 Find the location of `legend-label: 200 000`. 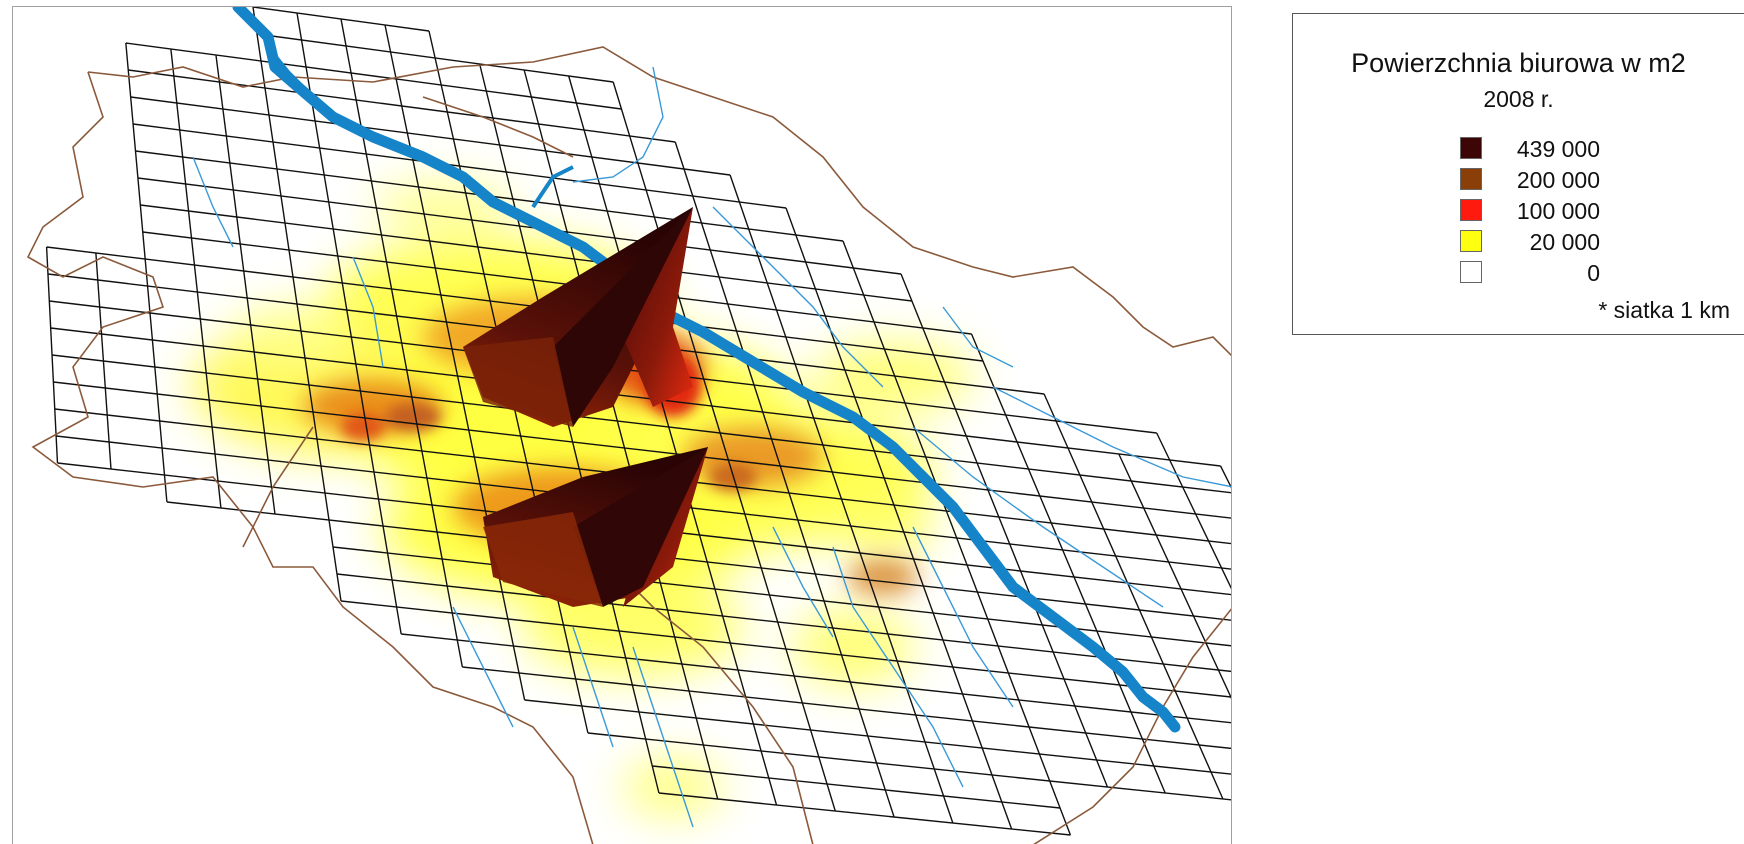

legend-label: 200 000 is located at coordinates (1558, 180).